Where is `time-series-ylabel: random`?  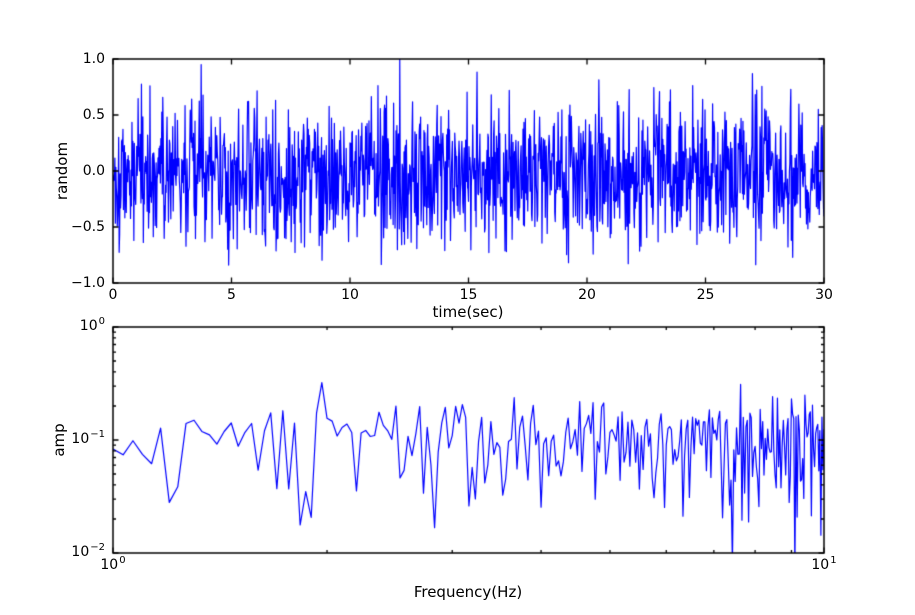 time-series-ylabel: random is located at coordinates (62, 171).